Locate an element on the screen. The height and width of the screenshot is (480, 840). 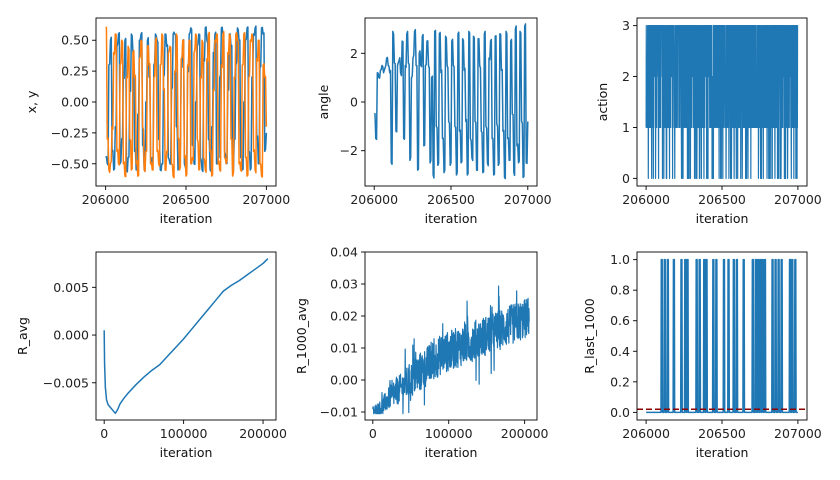
action-ytick-label: 3 is located at coordinates (626, 25).